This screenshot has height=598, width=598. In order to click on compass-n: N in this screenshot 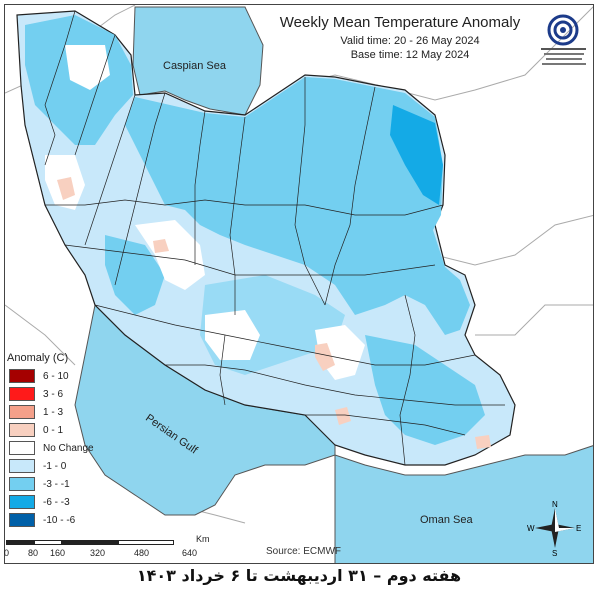, I will do `click(555, 504)`.